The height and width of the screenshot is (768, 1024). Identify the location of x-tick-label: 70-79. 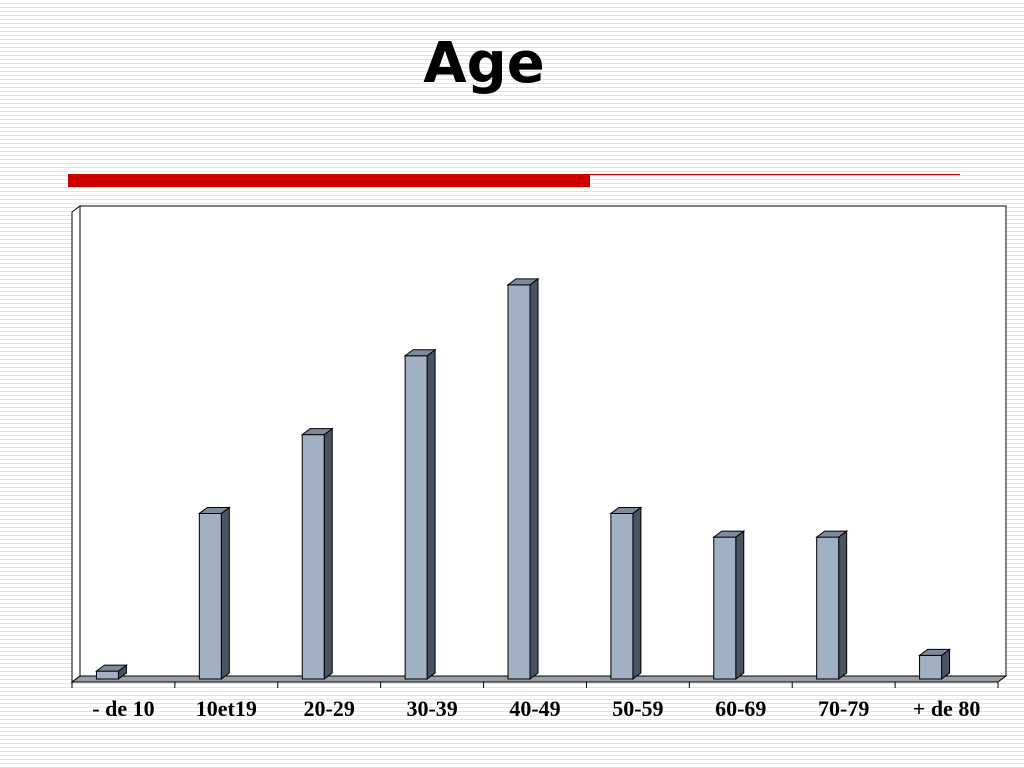
(843, 708).